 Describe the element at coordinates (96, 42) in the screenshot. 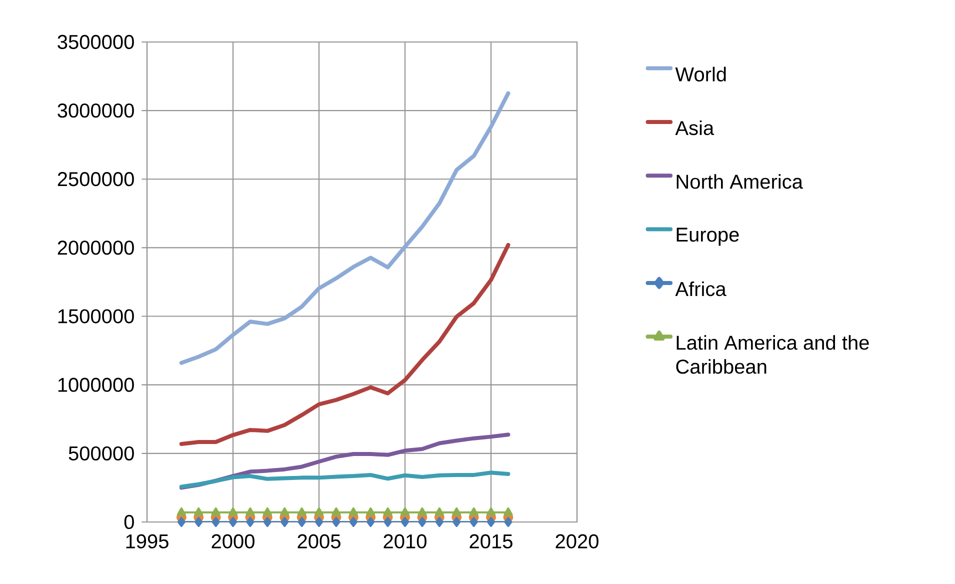

I see `y-tick-label: 3500000` at that location.